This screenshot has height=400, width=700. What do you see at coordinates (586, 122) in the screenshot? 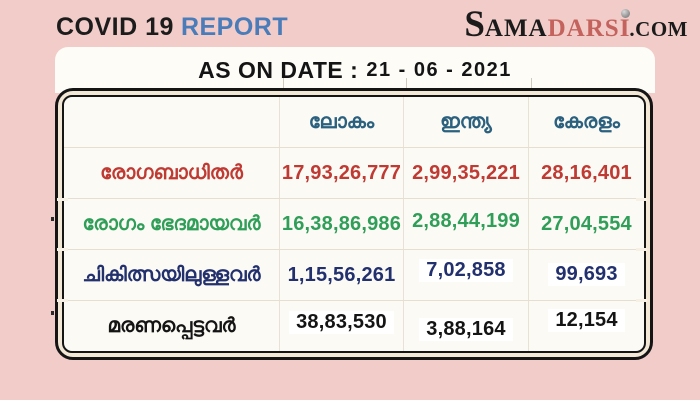
I see `column-header-kerala: കേരളം` at bounding box center [586, 122].